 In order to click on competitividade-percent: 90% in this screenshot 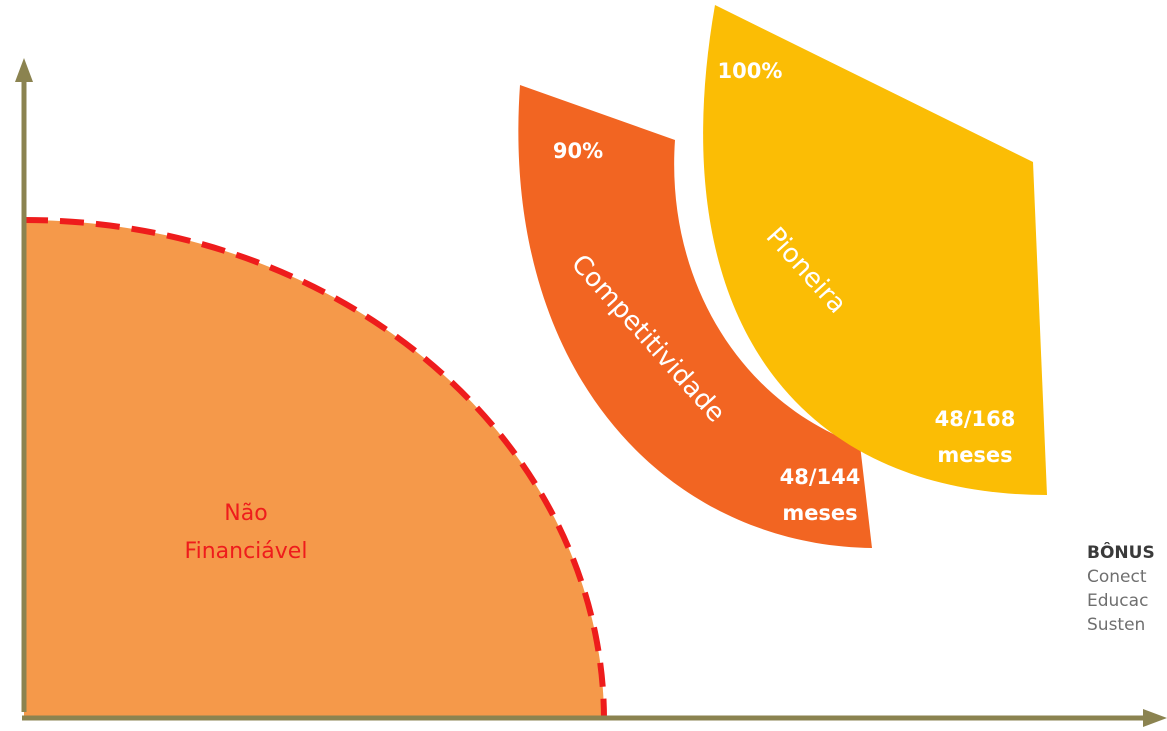, I will do `click(578, 151)`.